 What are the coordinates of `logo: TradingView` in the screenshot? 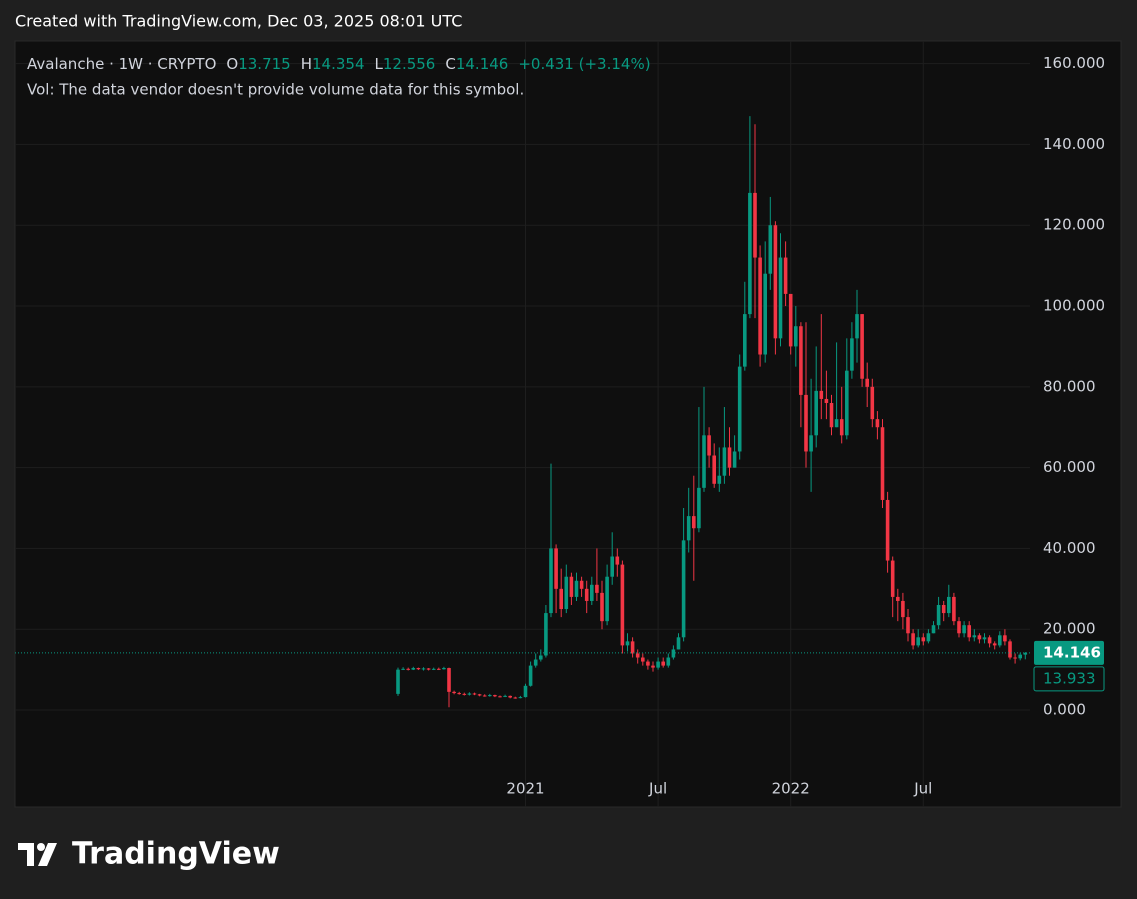 It's located at (149, 854).